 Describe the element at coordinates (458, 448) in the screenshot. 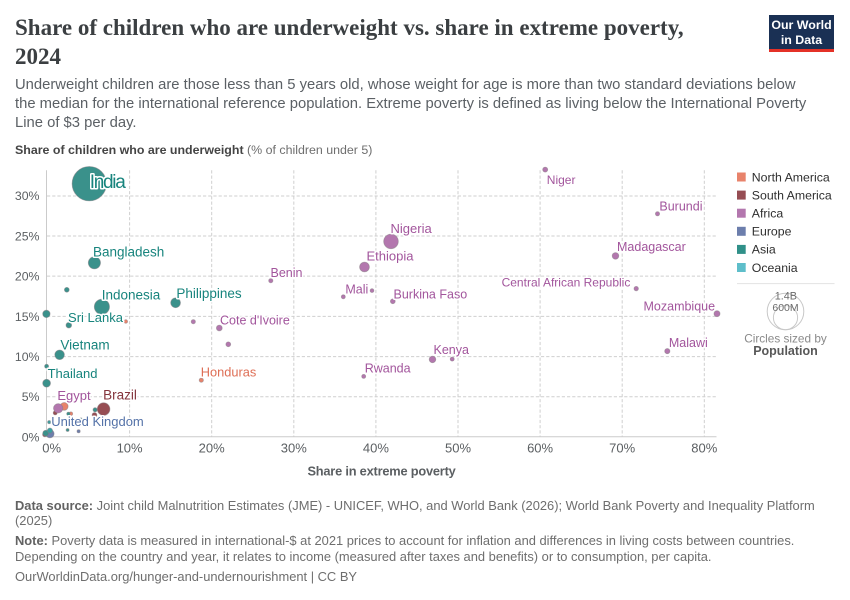

I see `svg-text: 50%` at that location.